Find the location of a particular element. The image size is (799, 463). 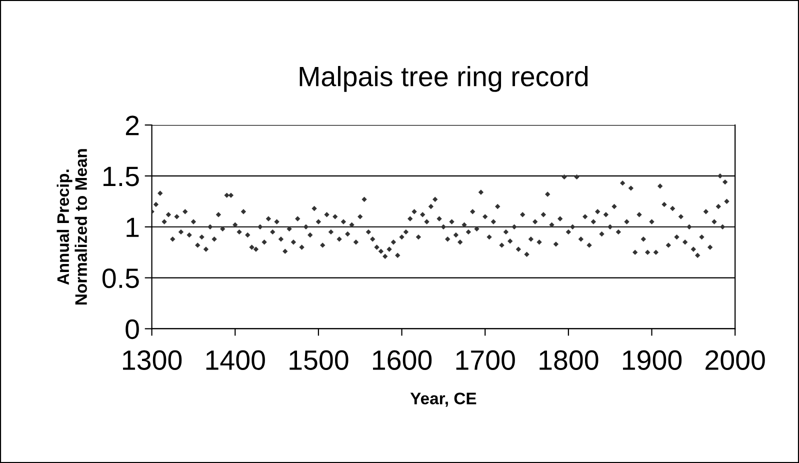

x-tick-label: 1600 is located at coordinates (402, 360).